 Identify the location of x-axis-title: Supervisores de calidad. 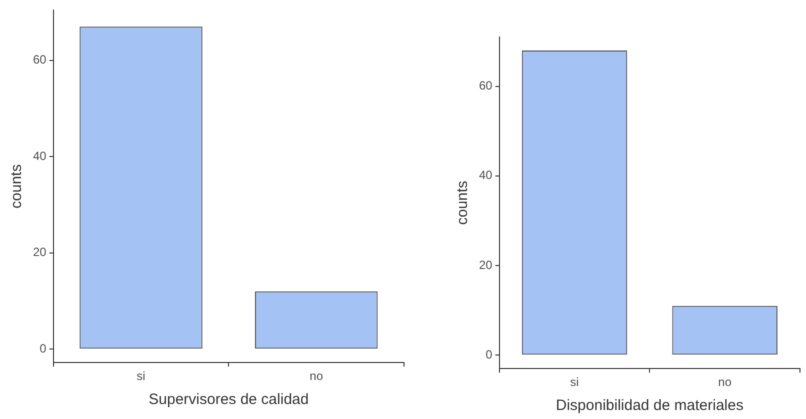
(228, 399).